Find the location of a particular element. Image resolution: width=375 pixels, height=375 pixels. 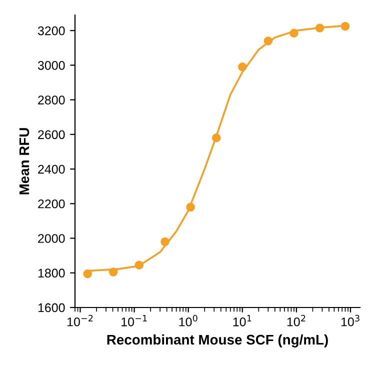

x-tick-label: 10$^{1}$ is located at coordinates (242, 320).